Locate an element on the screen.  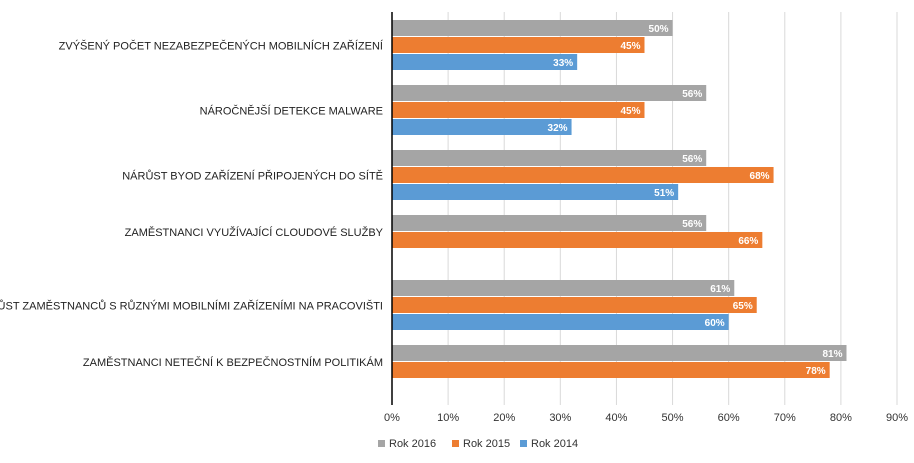
category-label: NÁRŮST BYOD ZAŘÍZENÍ PŘIPOJENÝCH DO SÍTĚ is located at coordinates (252, 176).